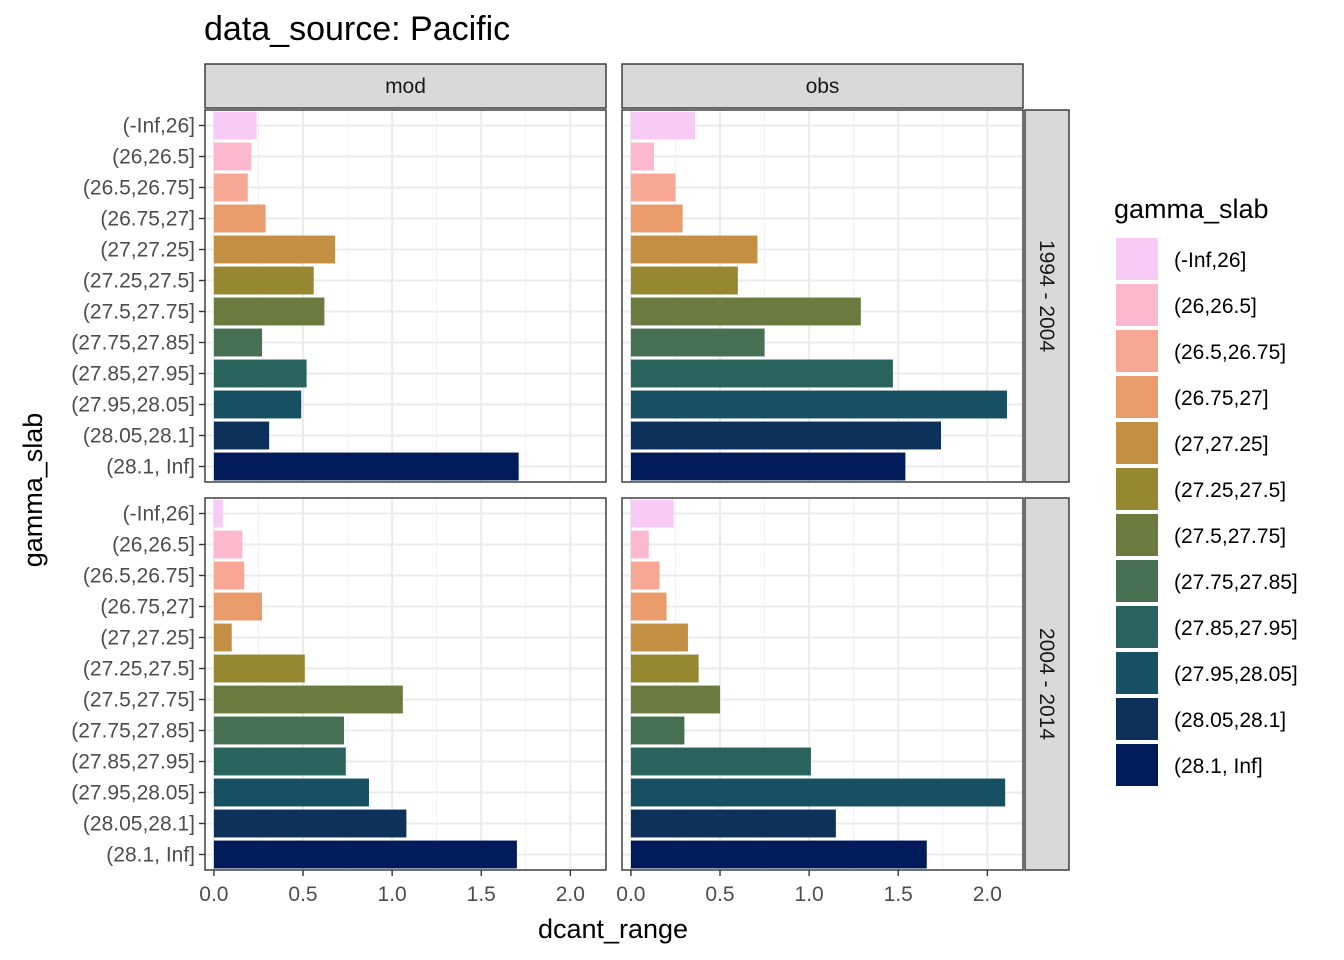 Image resolution: width=1344 pixels, height=960 pixels. Describe the element at coordinates (153, 157) in the screenshot. I see `y-tick-label: (26,26.5]` at that location.